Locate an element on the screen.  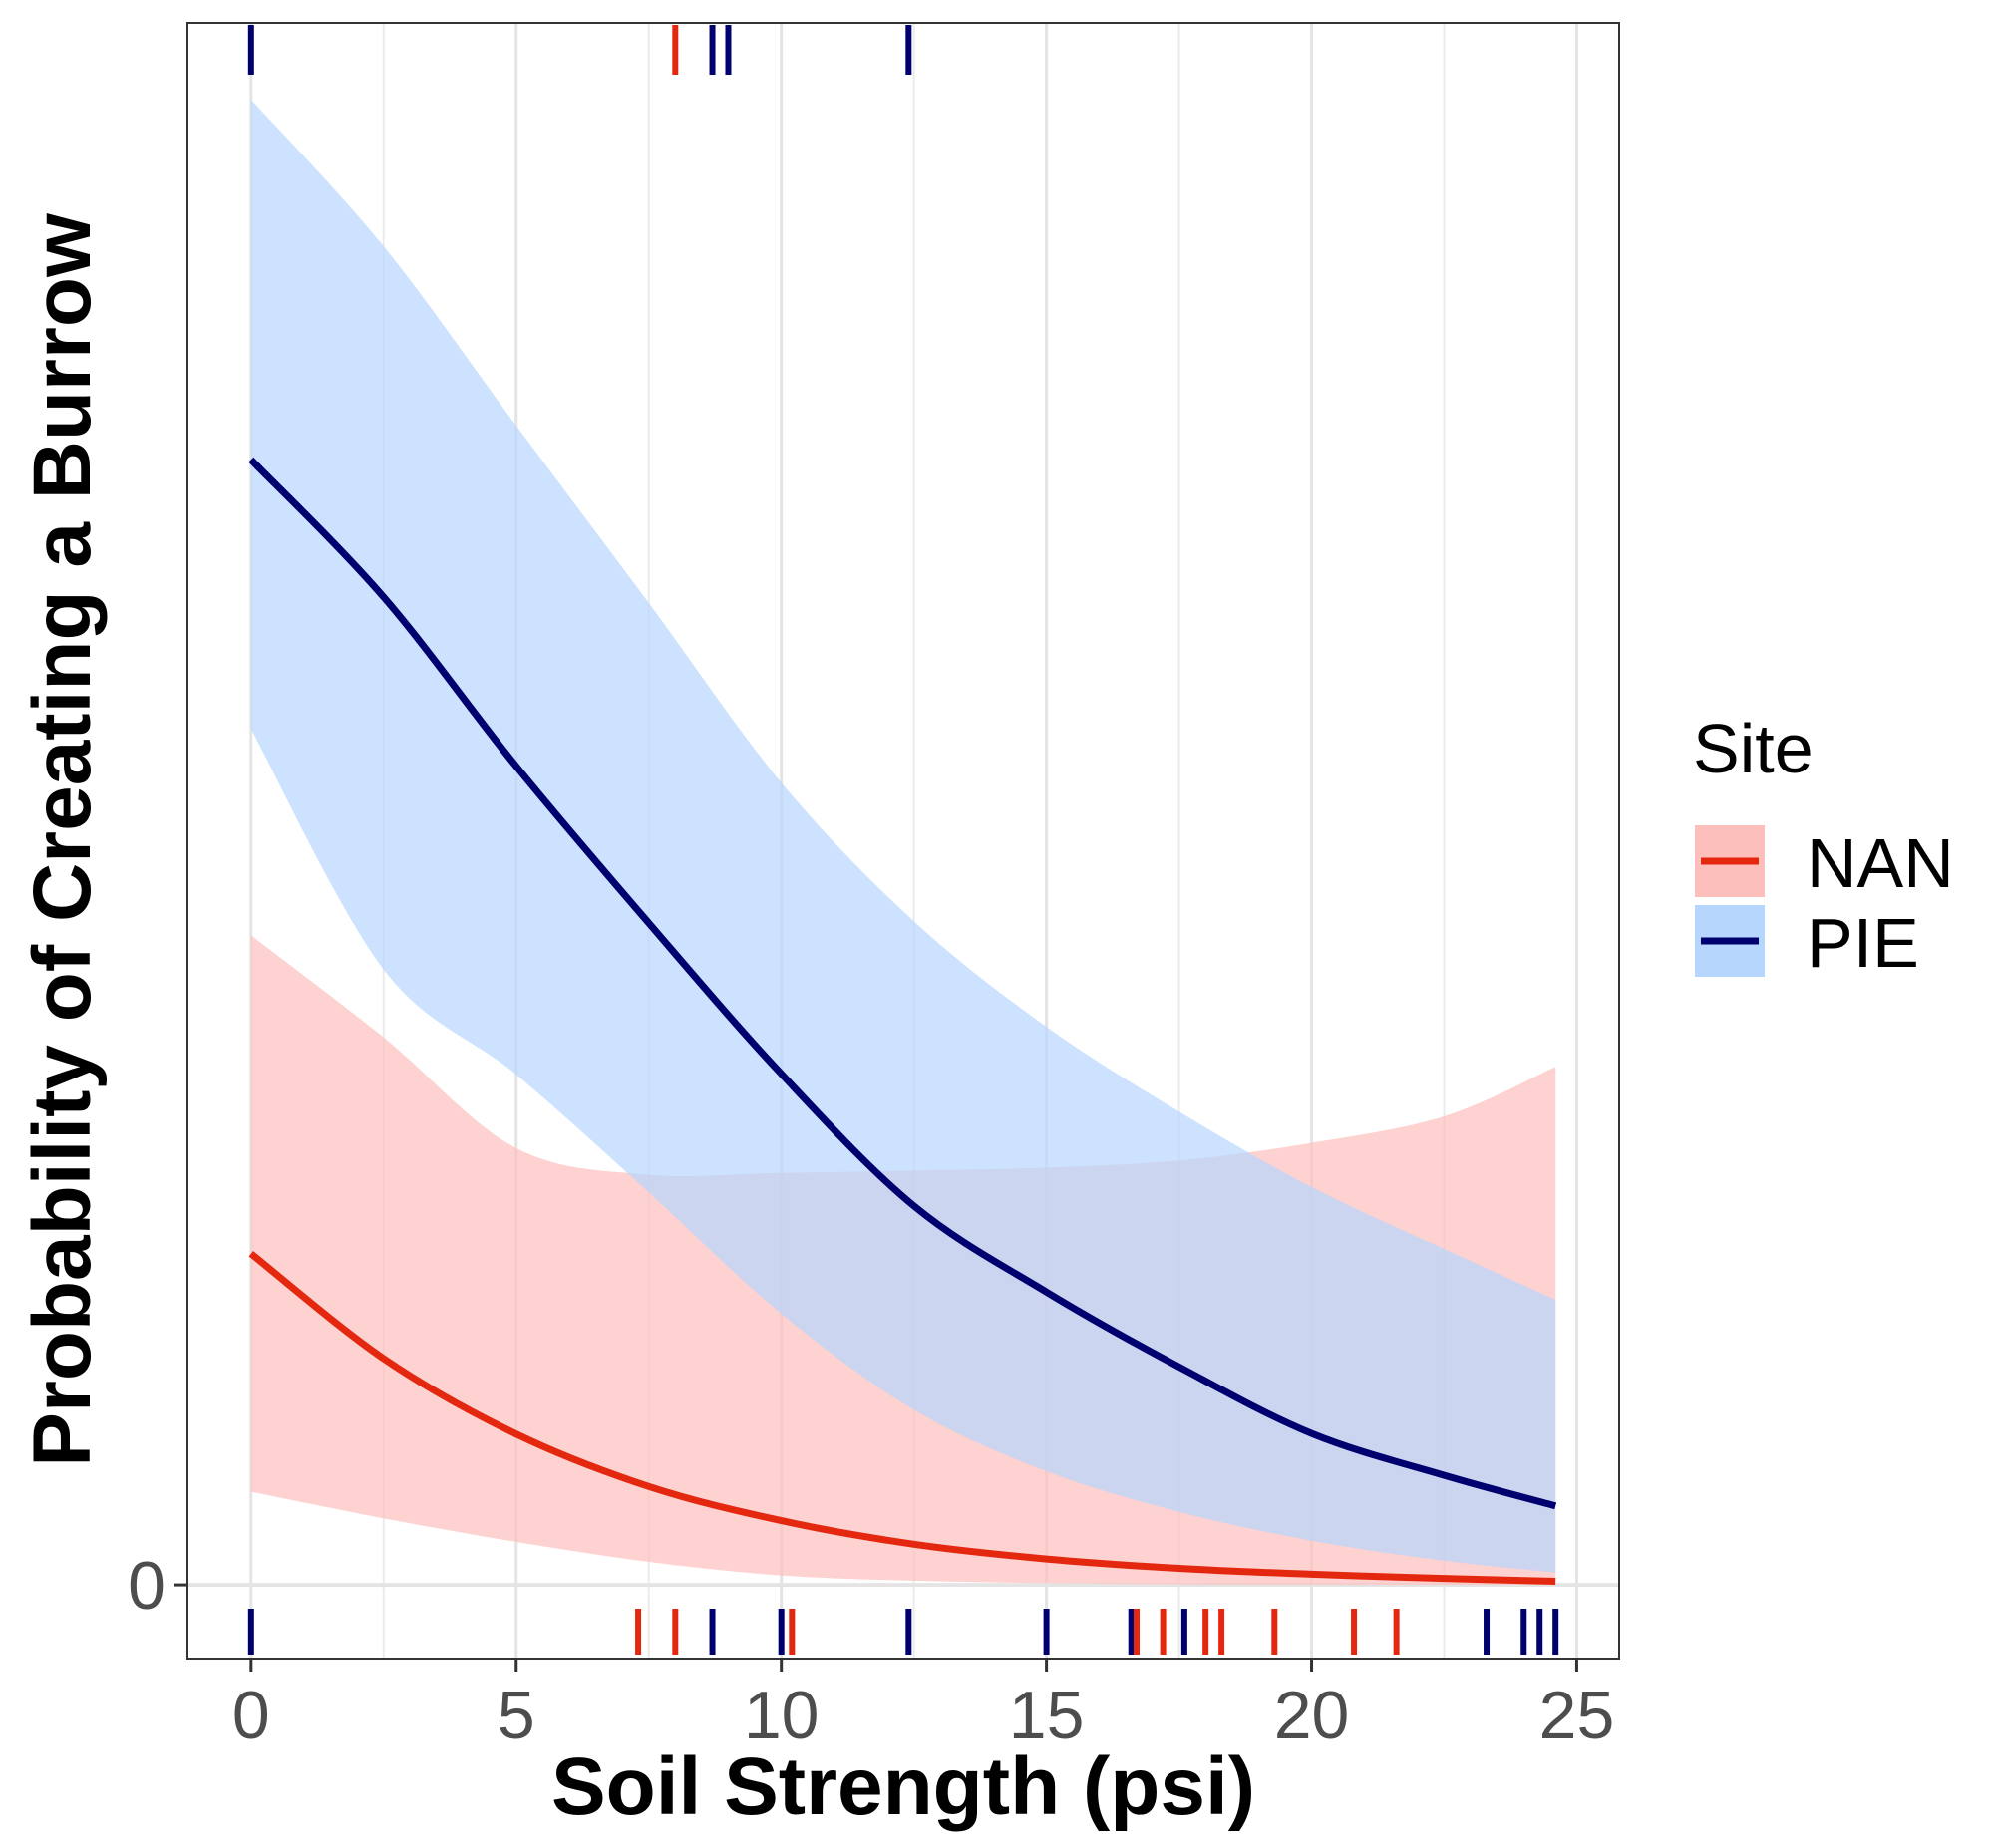
legend: Site NAN PIE is located at coordinates (1823, 846).